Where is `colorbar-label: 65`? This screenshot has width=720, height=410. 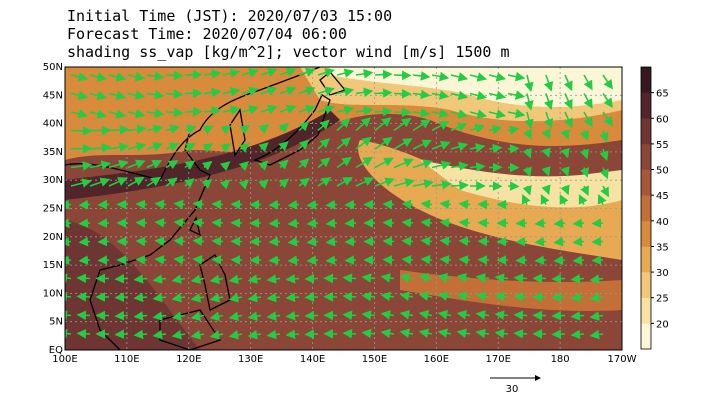 colorbar-label: 65 is located at coordinates (662, 94).